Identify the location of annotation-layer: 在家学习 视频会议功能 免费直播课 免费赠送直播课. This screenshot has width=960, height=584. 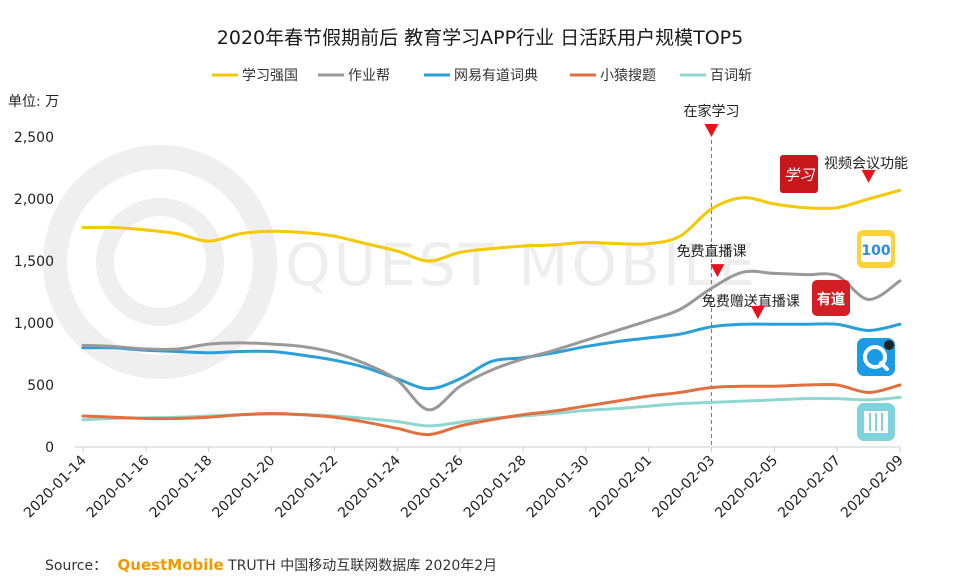
(792, 211).